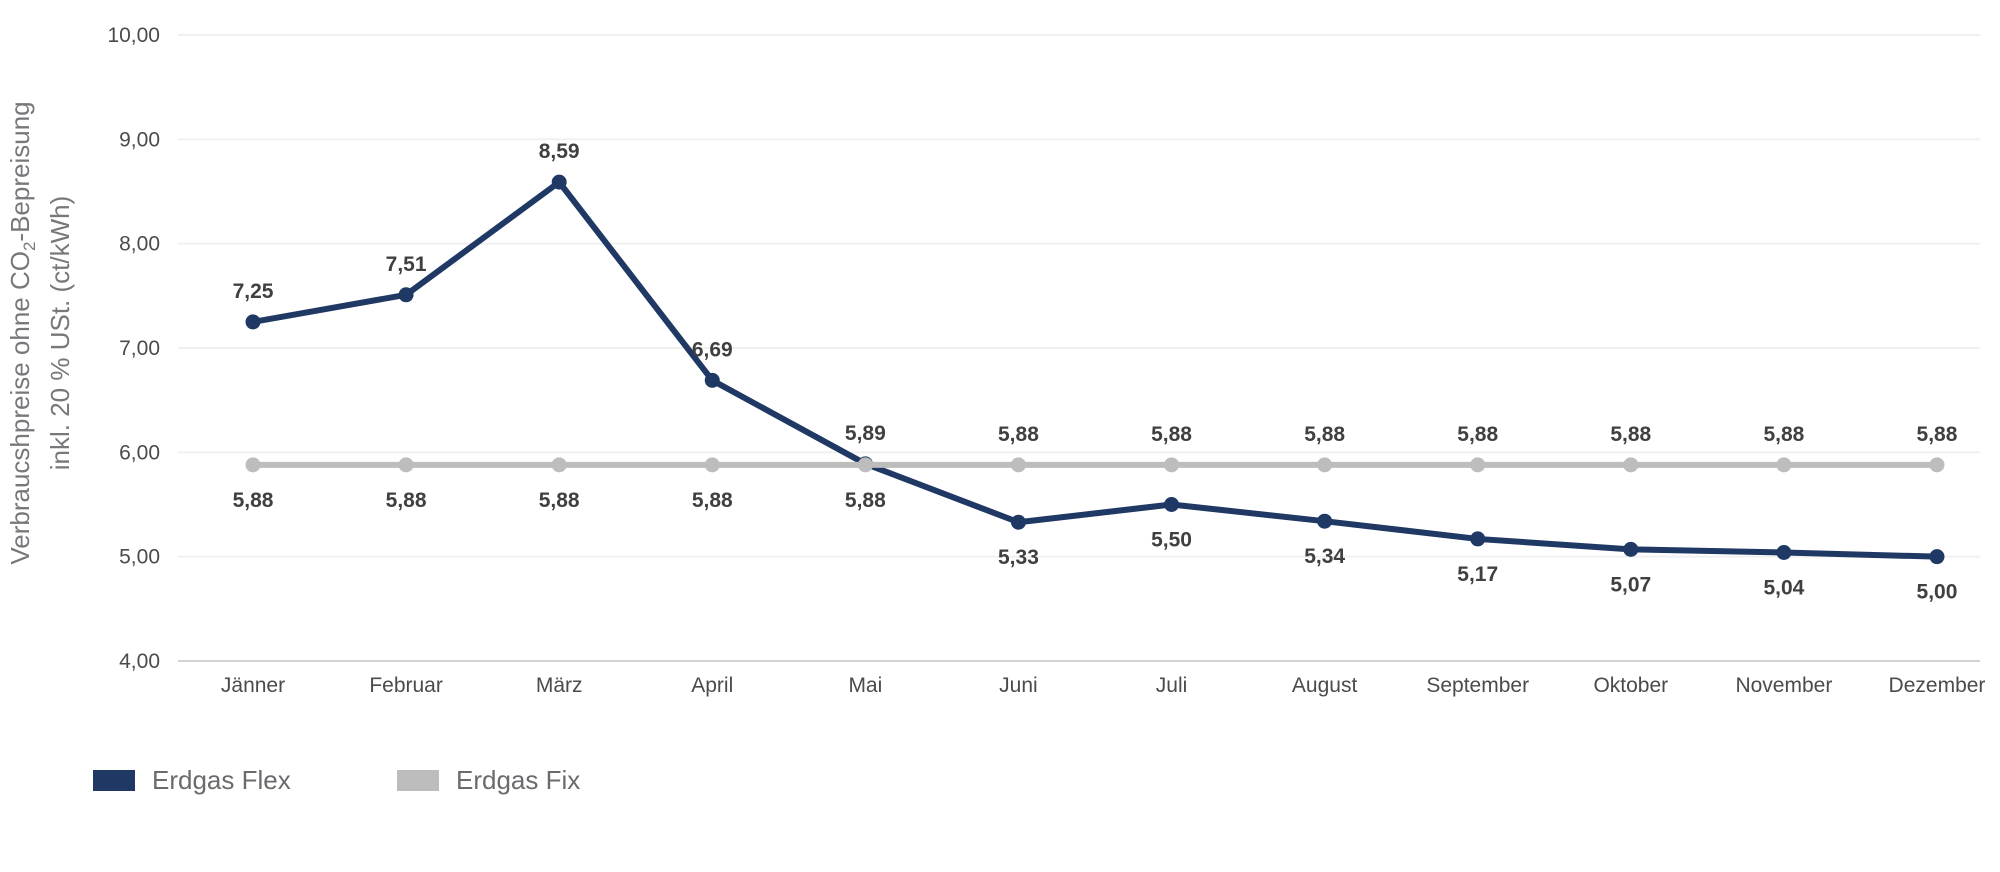 Image resolution: width=2000 pixels, height=872 pixels. Describe the element at coordinates (1018, 685) in the screenshot. I see `x-tick-label-juni: Juni` at that location.